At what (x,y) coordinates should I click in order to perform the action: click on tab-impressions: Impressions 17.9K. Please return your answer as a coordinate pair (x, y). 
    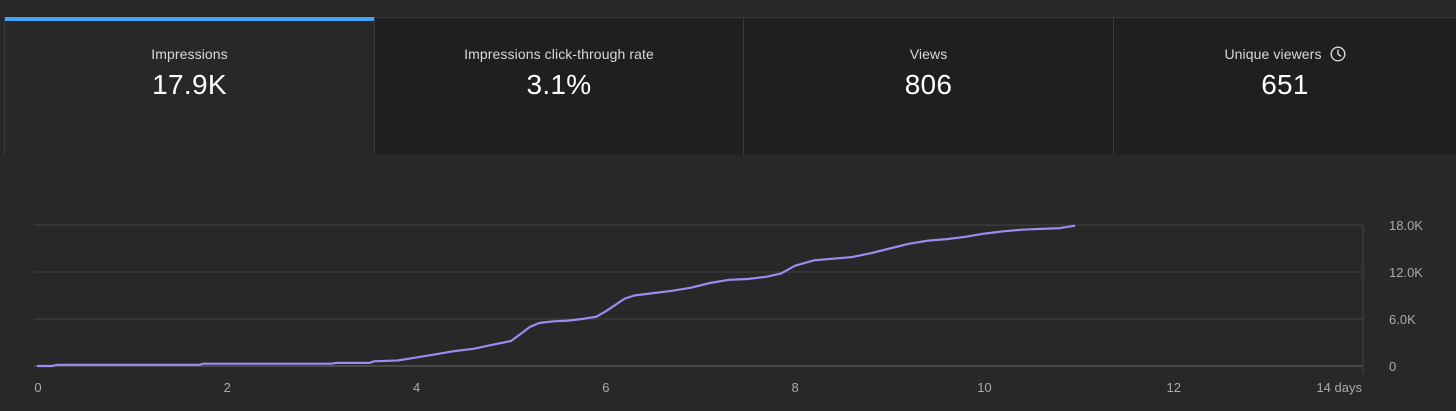
    Looking at the image, I should click on (190, 86).